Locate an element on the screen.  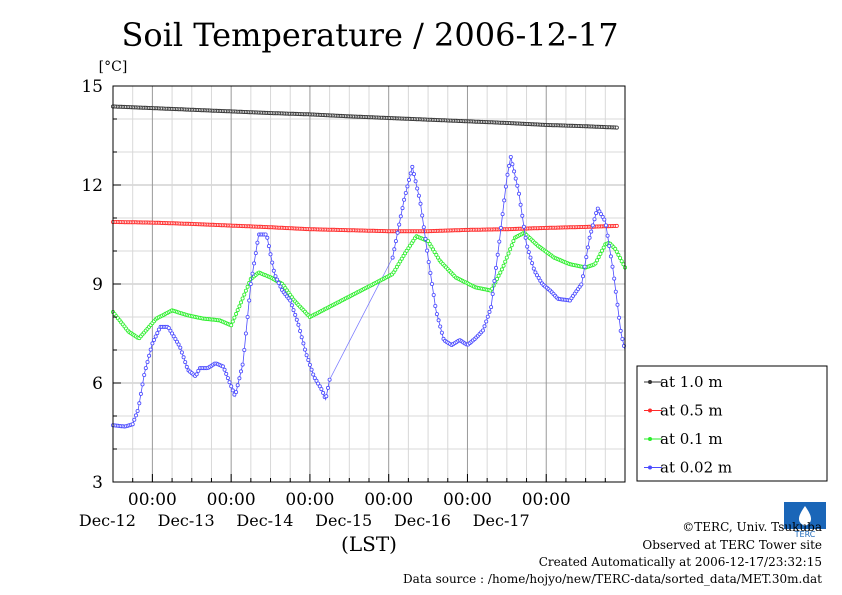
x-axis-label: (LST) is located at coordinates (369, 544).